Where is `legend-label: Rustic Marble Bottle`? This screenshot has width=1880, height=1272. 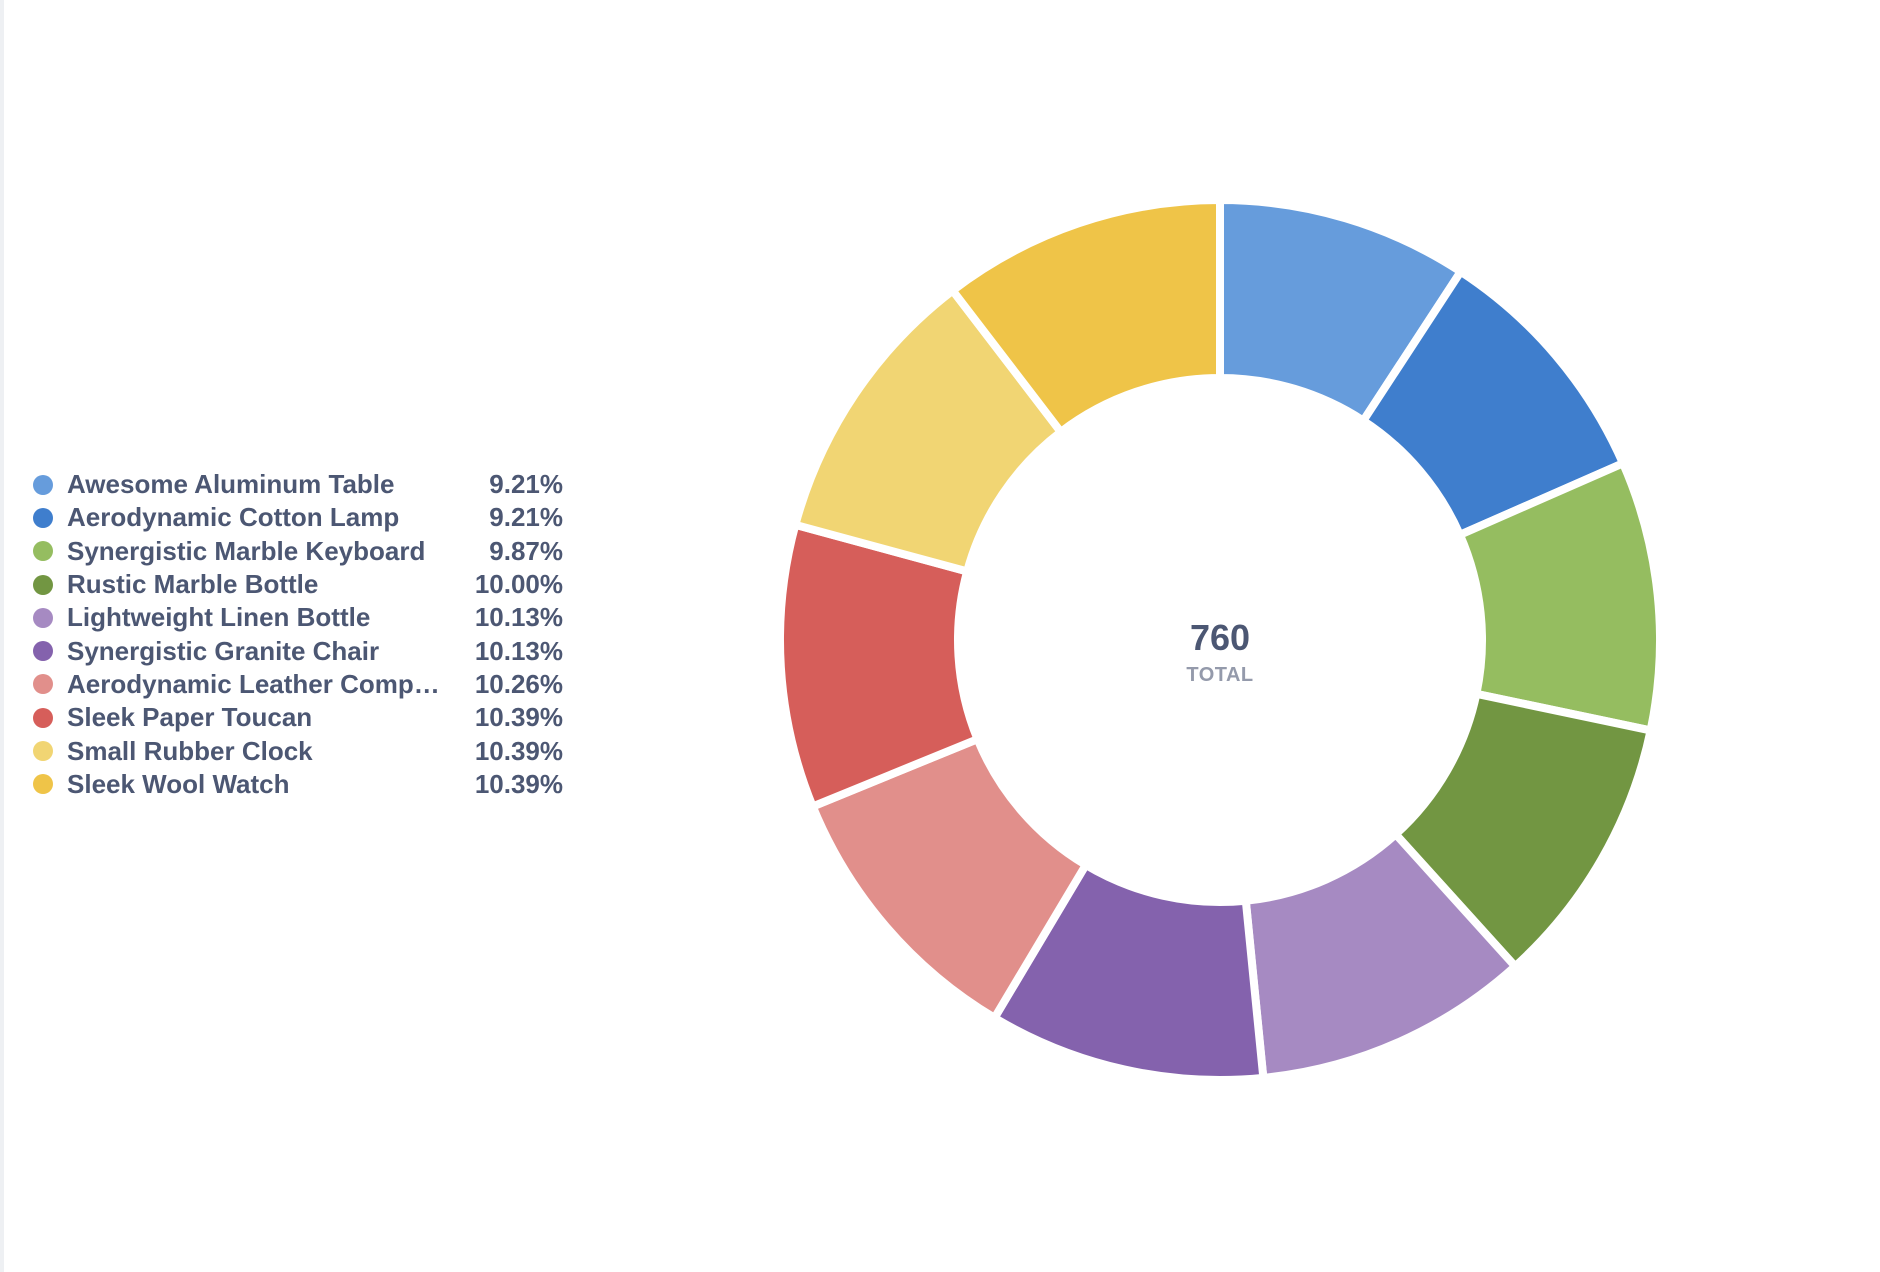
legend-label: Rustic Marble Bottle is located at coordinates (193, 584).